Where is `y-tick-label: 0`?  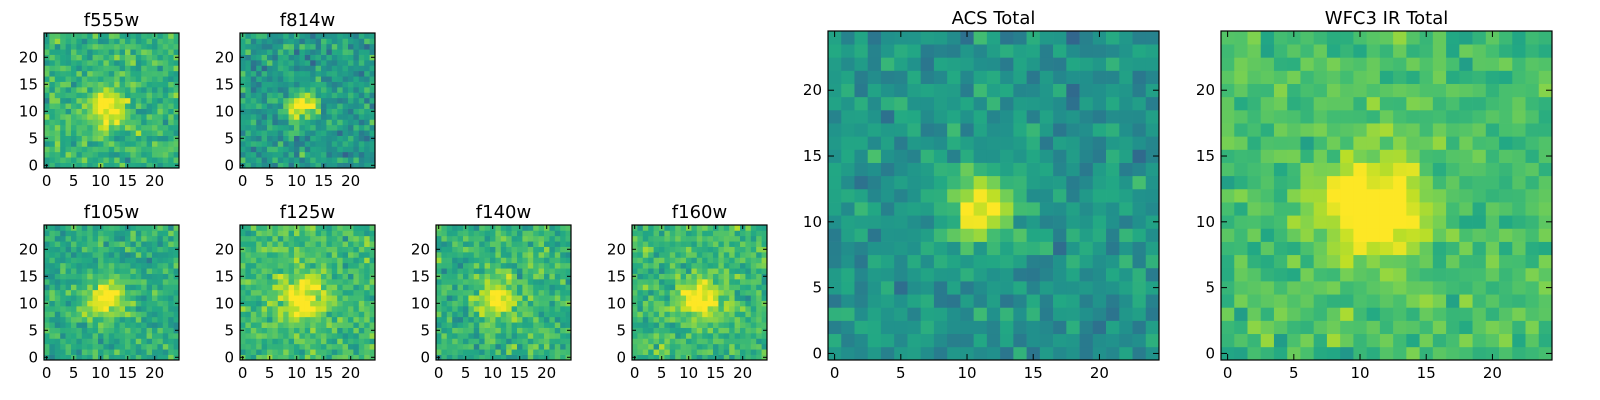 y-tick-label: 0 is located at coordinates (229, 357).